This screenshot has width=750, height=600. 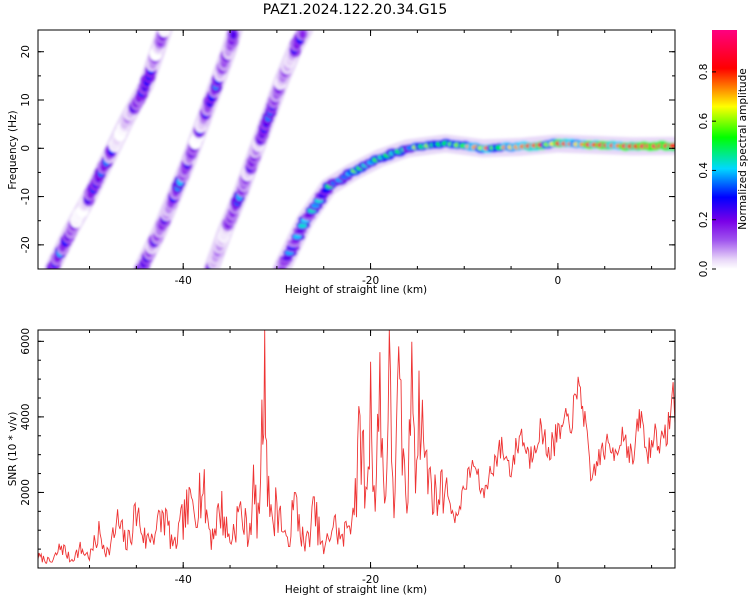 I want to click on heatmap-x-tick-label: -40, so click(x=183, y=281).